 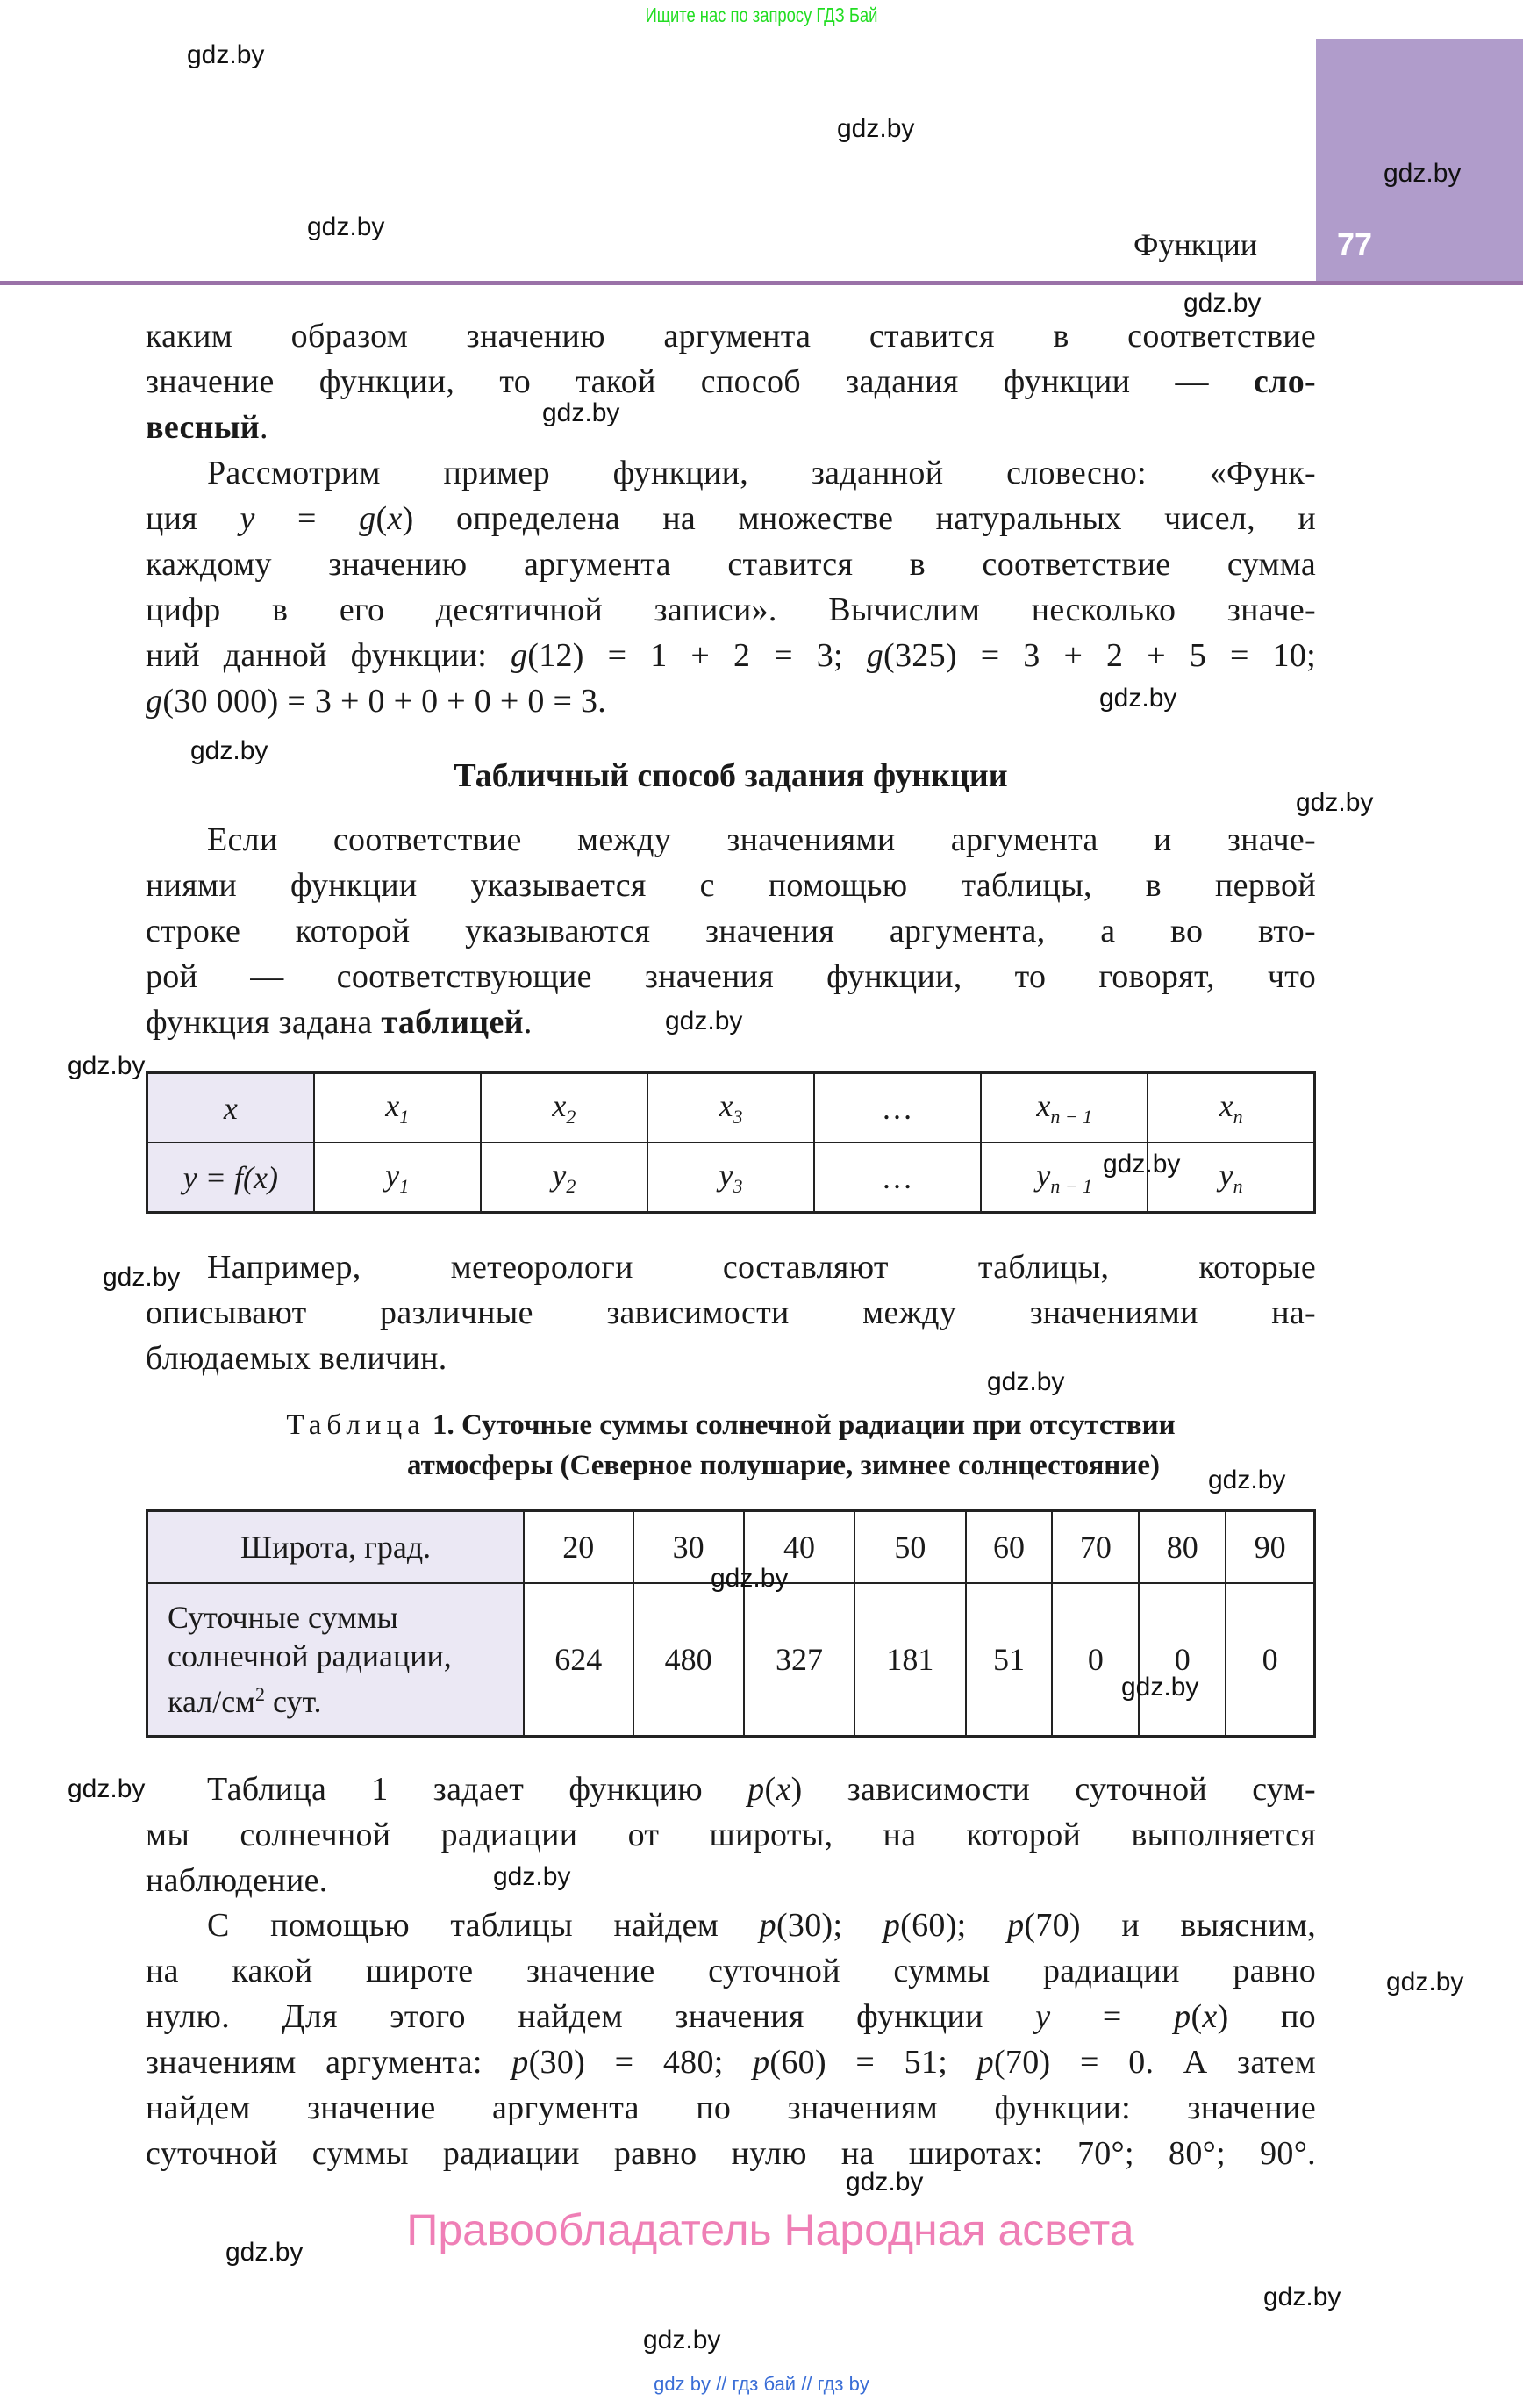 What do you see at coordinates (1009, 1546) in the screenshot?
I see `latitude-cell: 60` at bounding box center [1009, 1546].